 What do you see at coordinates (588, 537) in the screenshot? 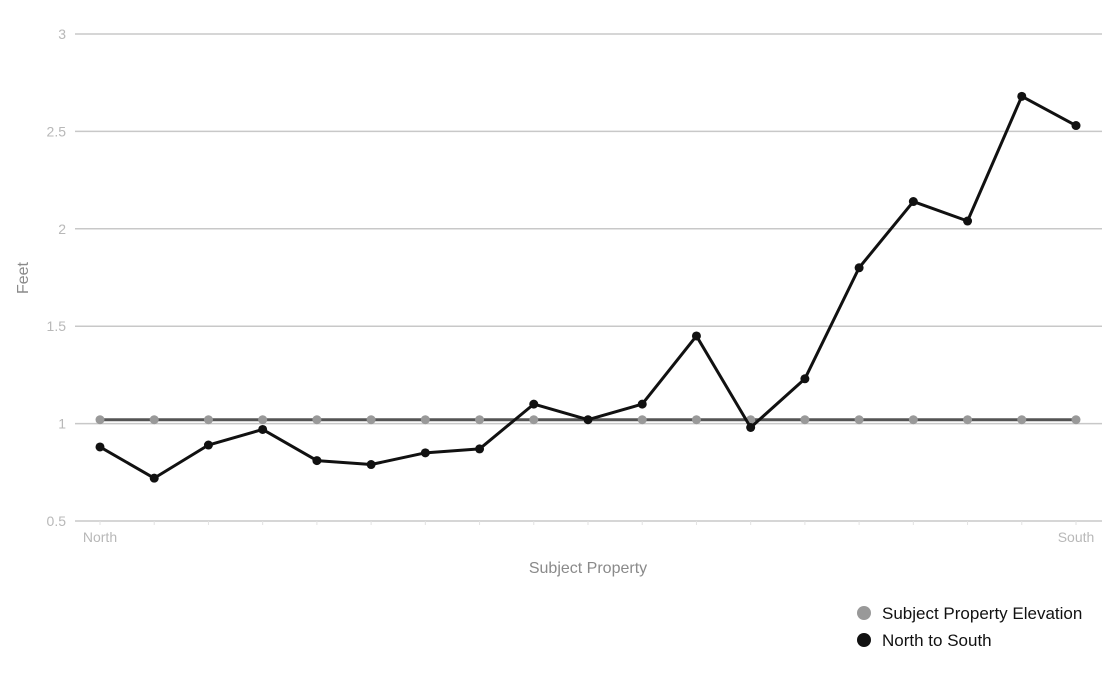
I see `x-axis-ticks: North South` at bounding box center [588, 537].